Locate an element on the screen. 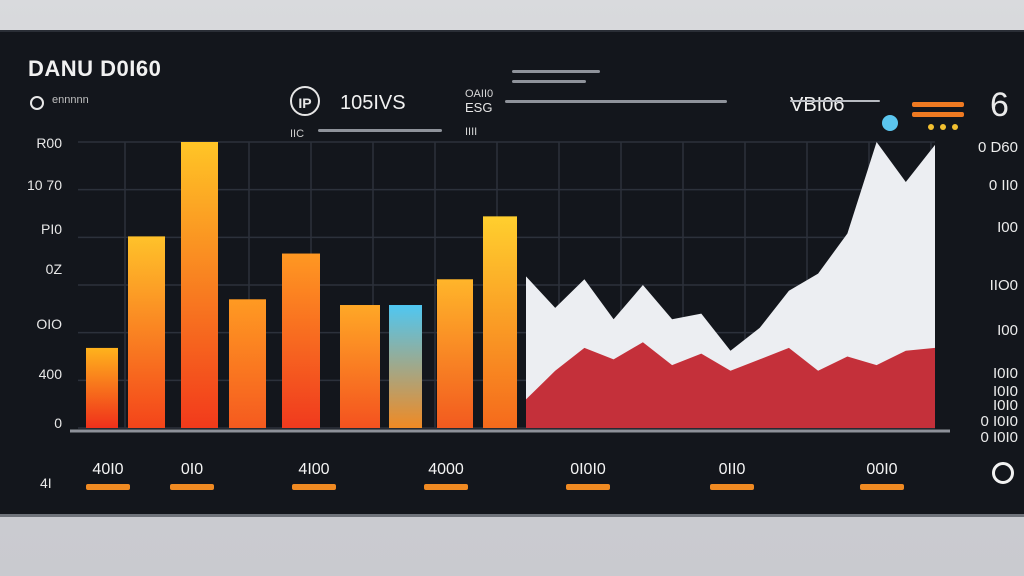  right-tick-label: 0 D60 is located at coordinates (998, 147).